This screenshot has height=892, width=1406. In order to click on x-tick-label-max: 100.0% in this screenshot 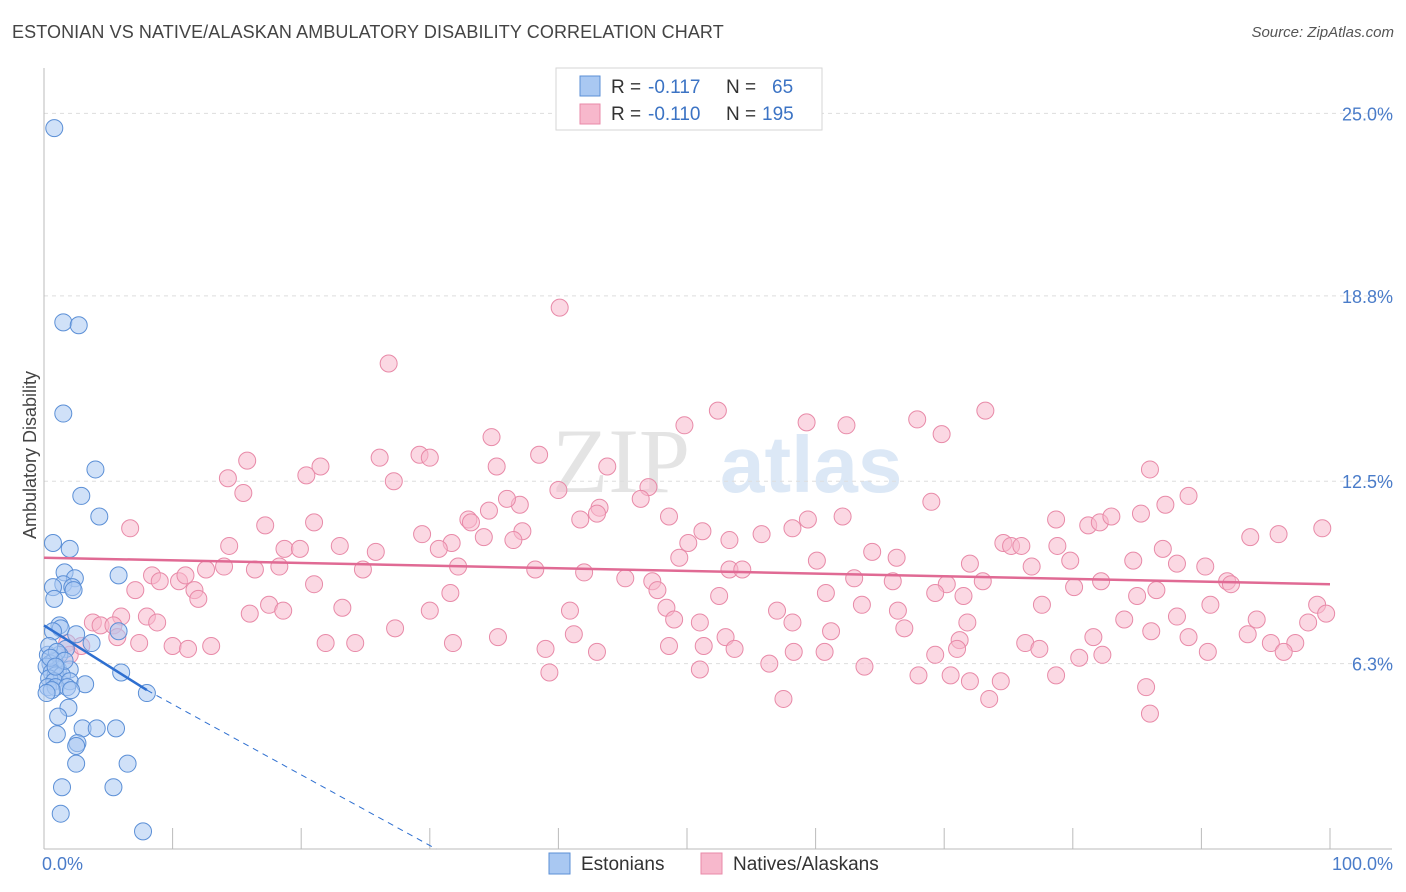, I will do `click(1362, 864)`.